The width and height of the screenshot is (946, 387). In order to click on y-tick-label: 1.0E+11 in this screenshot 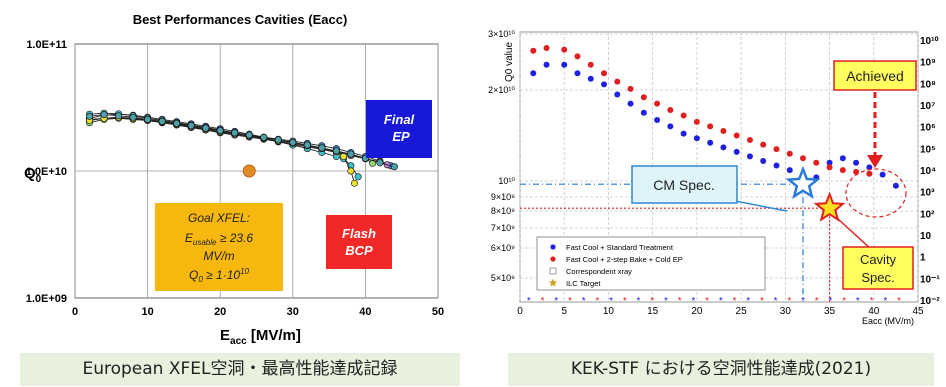, I will do `click(46, 45)`.